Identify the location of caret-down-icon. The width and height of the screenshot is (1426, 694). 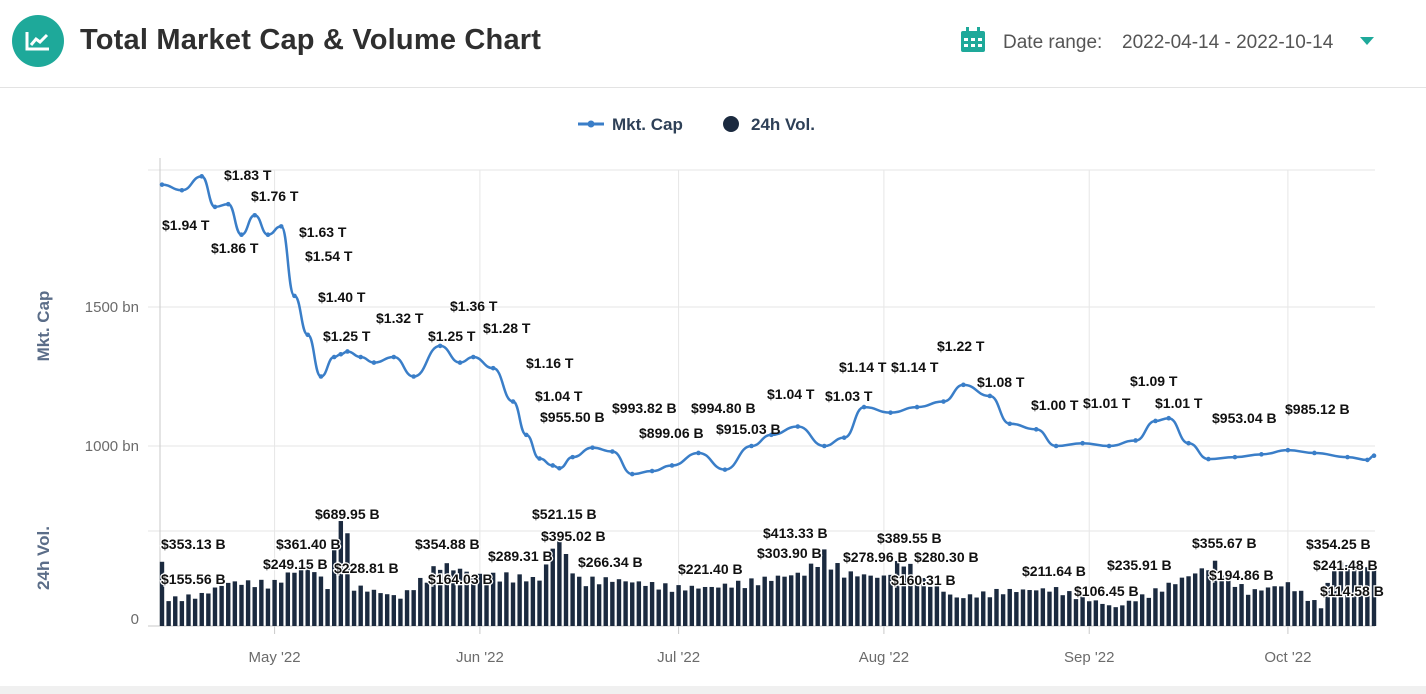
(1367, 41).